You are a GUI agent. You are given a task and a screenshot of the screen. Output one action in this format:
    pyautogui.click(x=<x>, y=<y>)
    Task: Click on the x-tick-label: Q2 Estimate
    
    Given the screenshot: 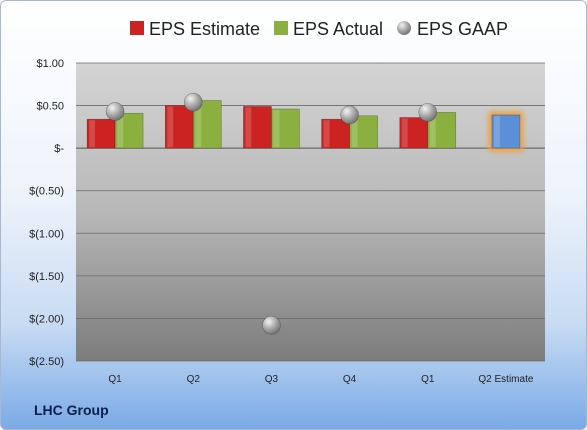 What is the action you would take?
    pyautogui.click(x=505, y=379)
    